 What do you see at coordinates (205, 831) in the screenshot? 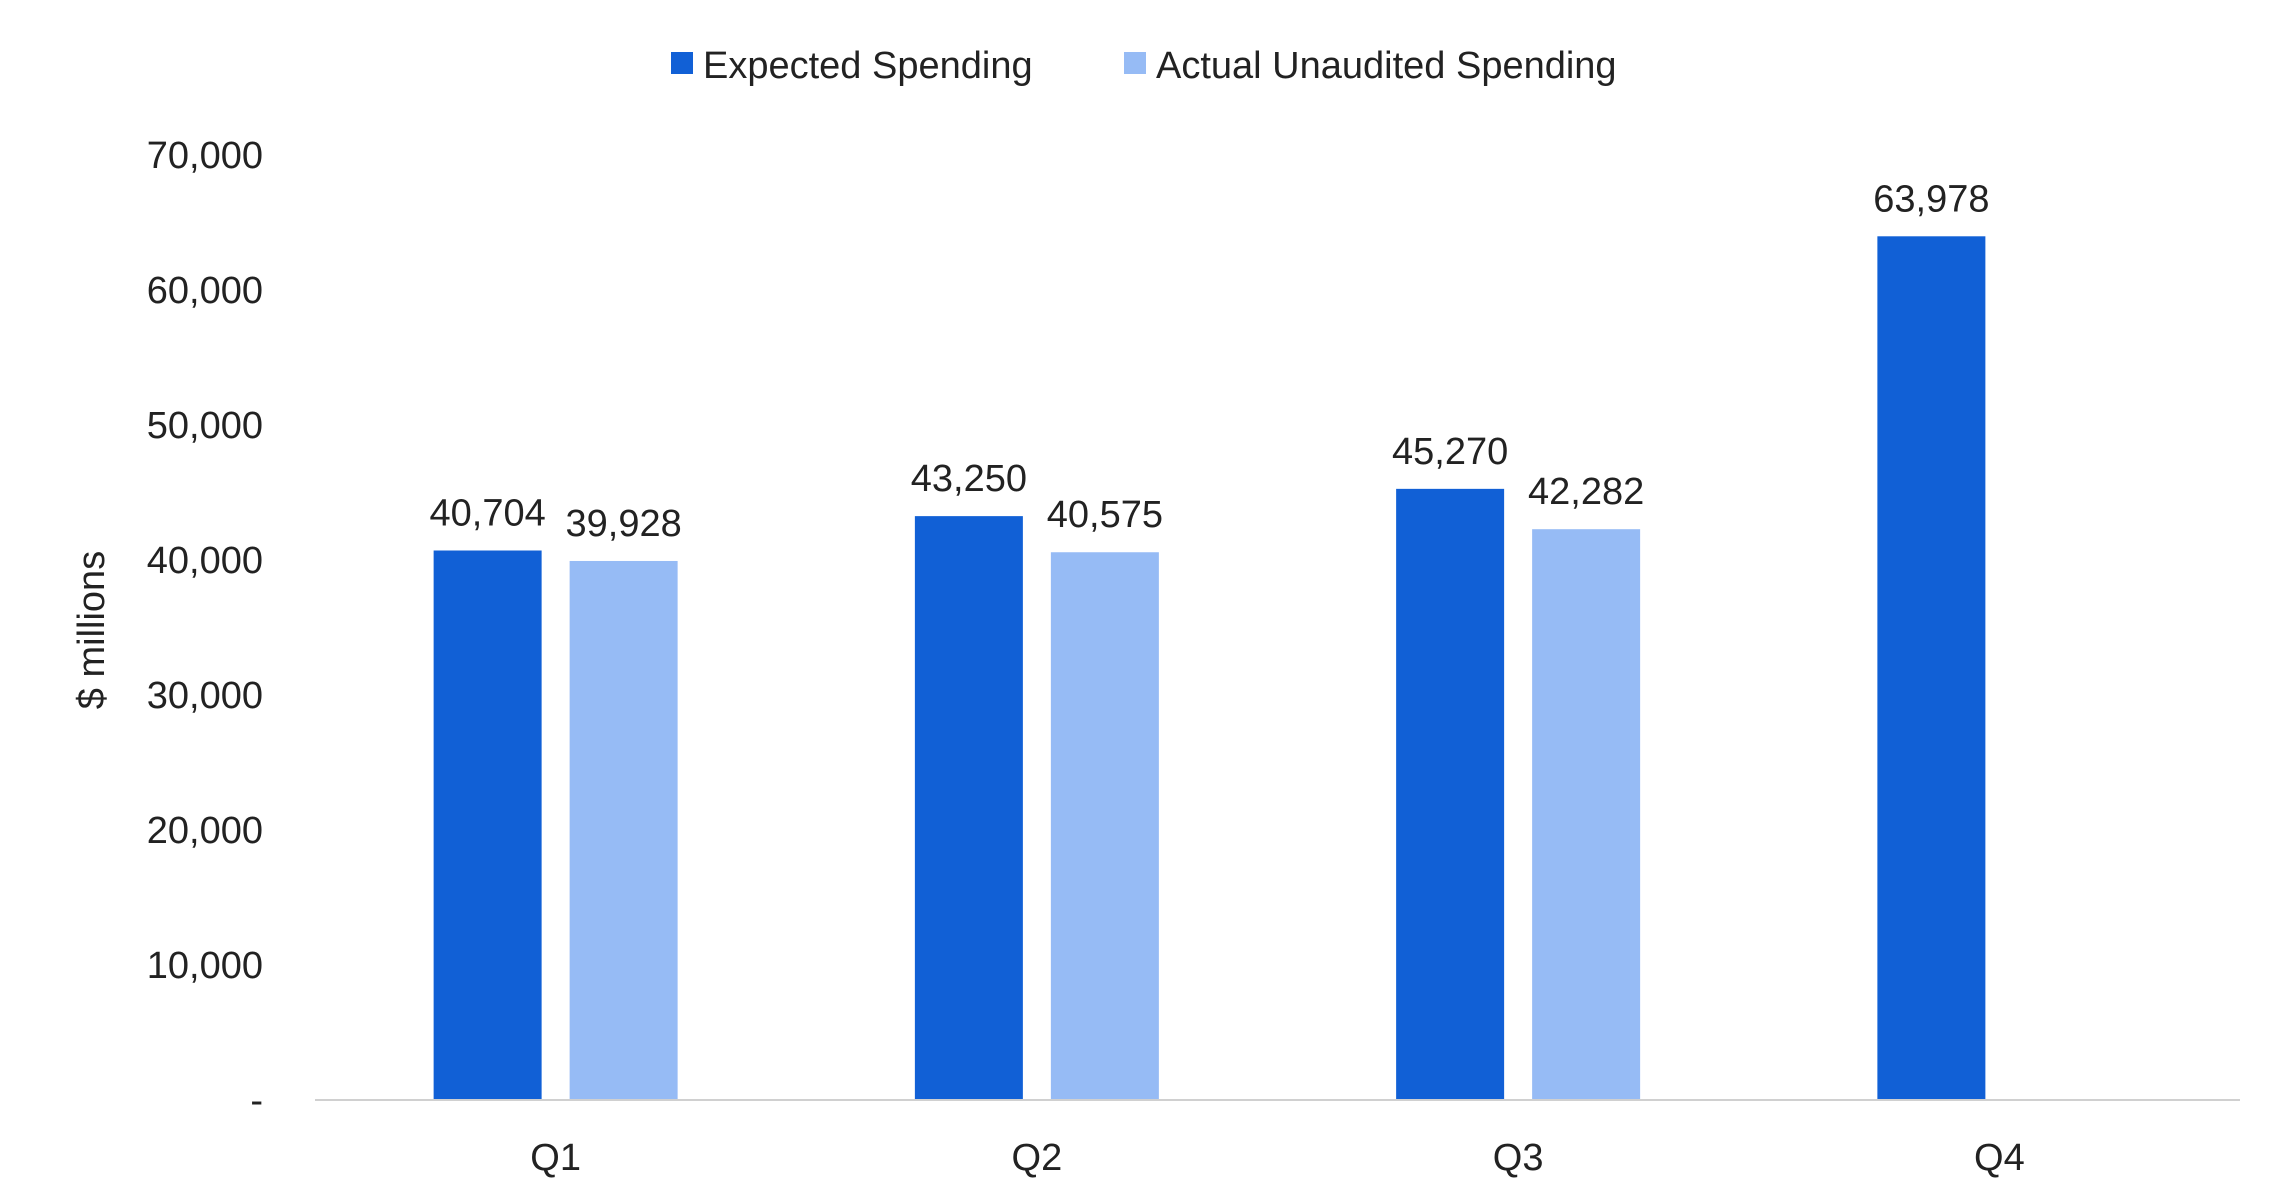
I see `y-tick-label: 20,000` at bounding box center [205, 831].